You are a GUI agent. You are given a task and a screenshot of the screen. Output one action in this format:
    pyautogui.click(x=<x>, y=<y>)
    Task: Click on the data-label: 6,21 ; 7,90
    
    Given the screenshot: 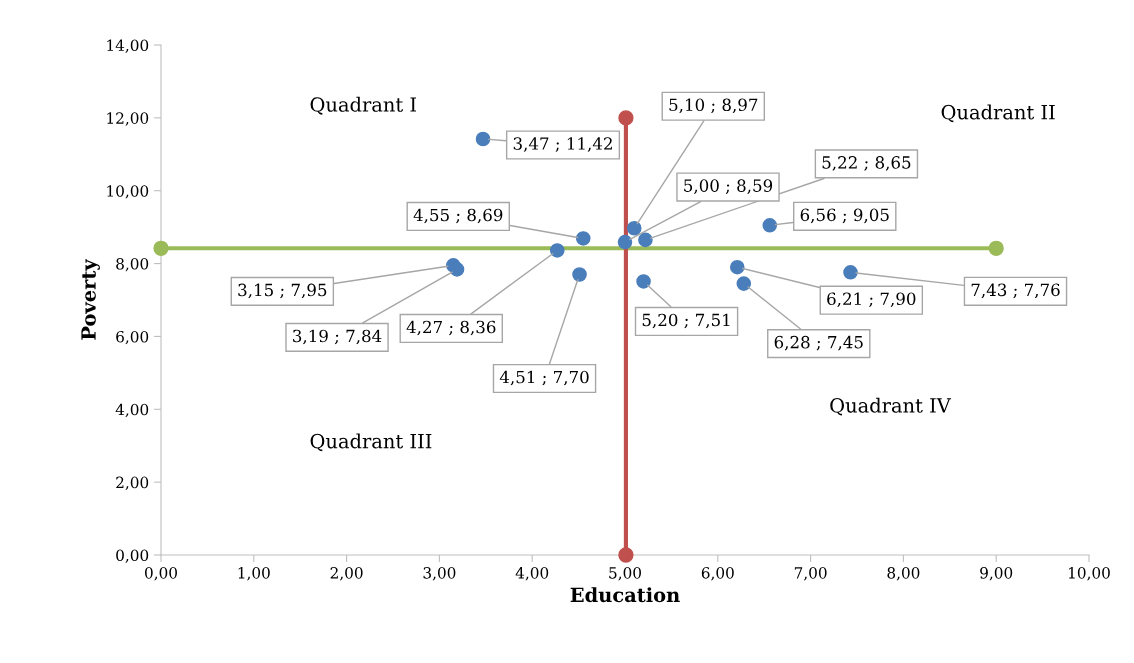 What is the action you would take?
    pyautogui.click(x=871, y=300)
    